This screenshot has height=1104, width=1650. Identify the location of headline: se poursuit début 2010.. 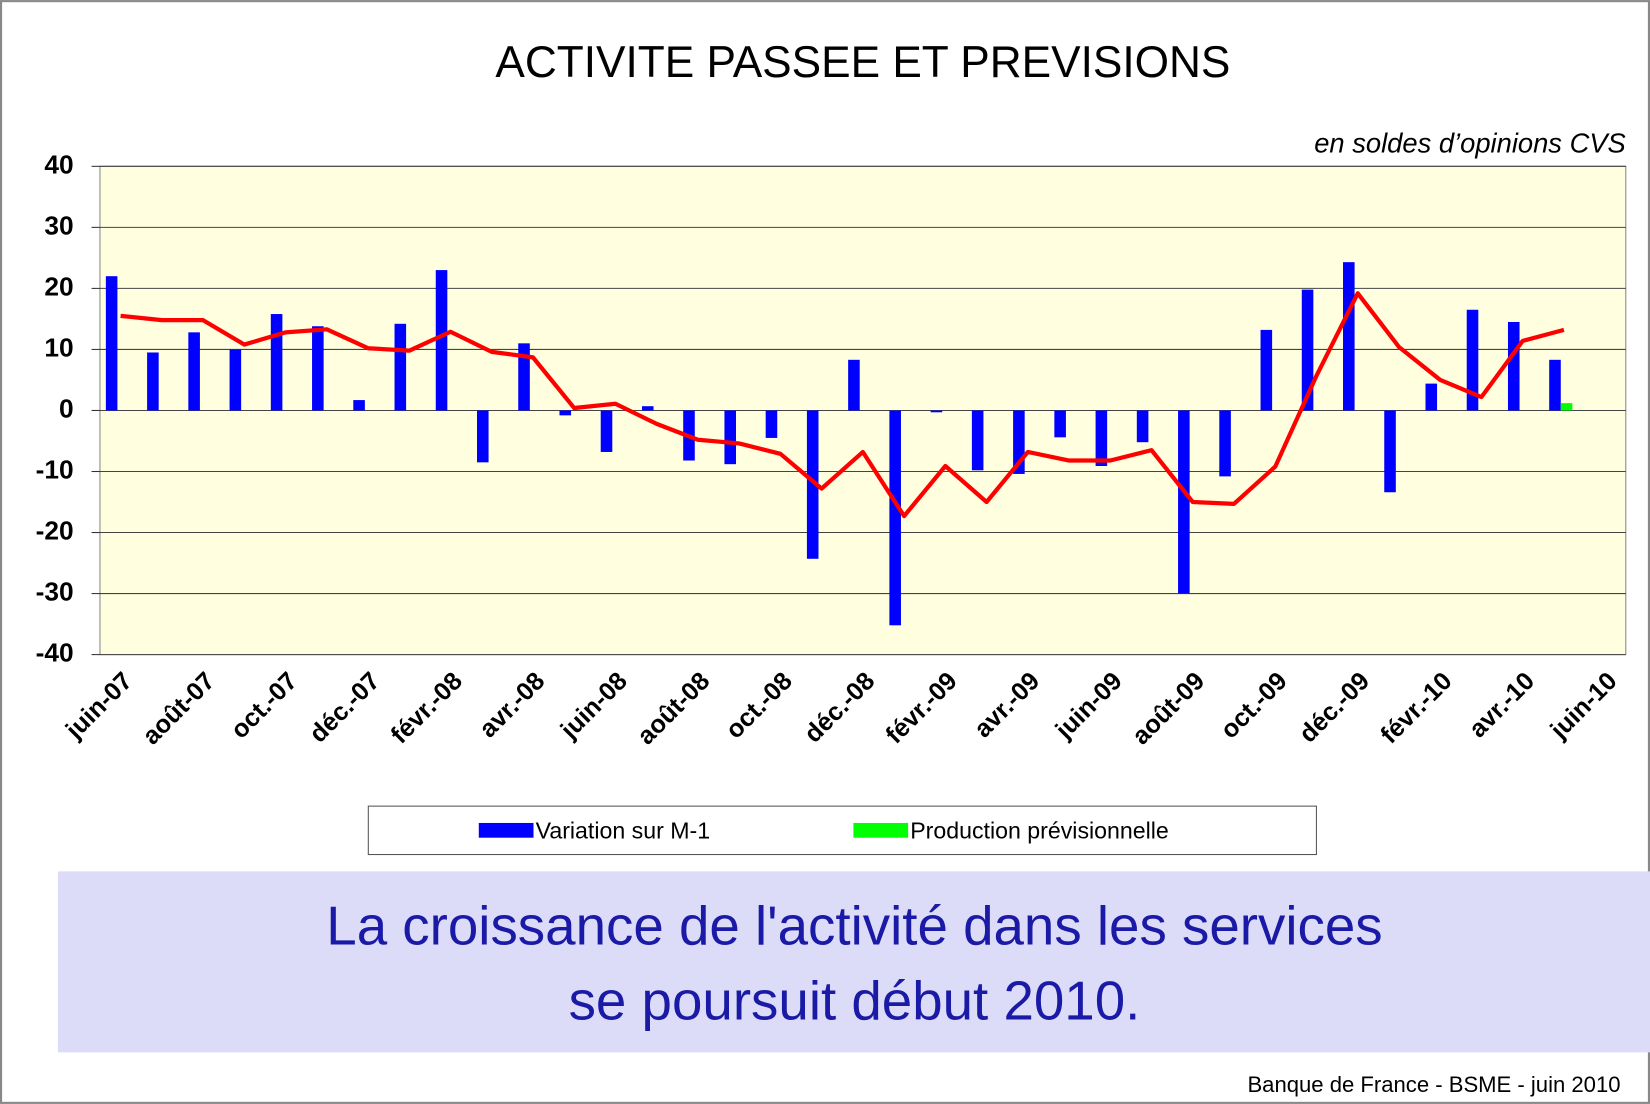
(855, 1000).